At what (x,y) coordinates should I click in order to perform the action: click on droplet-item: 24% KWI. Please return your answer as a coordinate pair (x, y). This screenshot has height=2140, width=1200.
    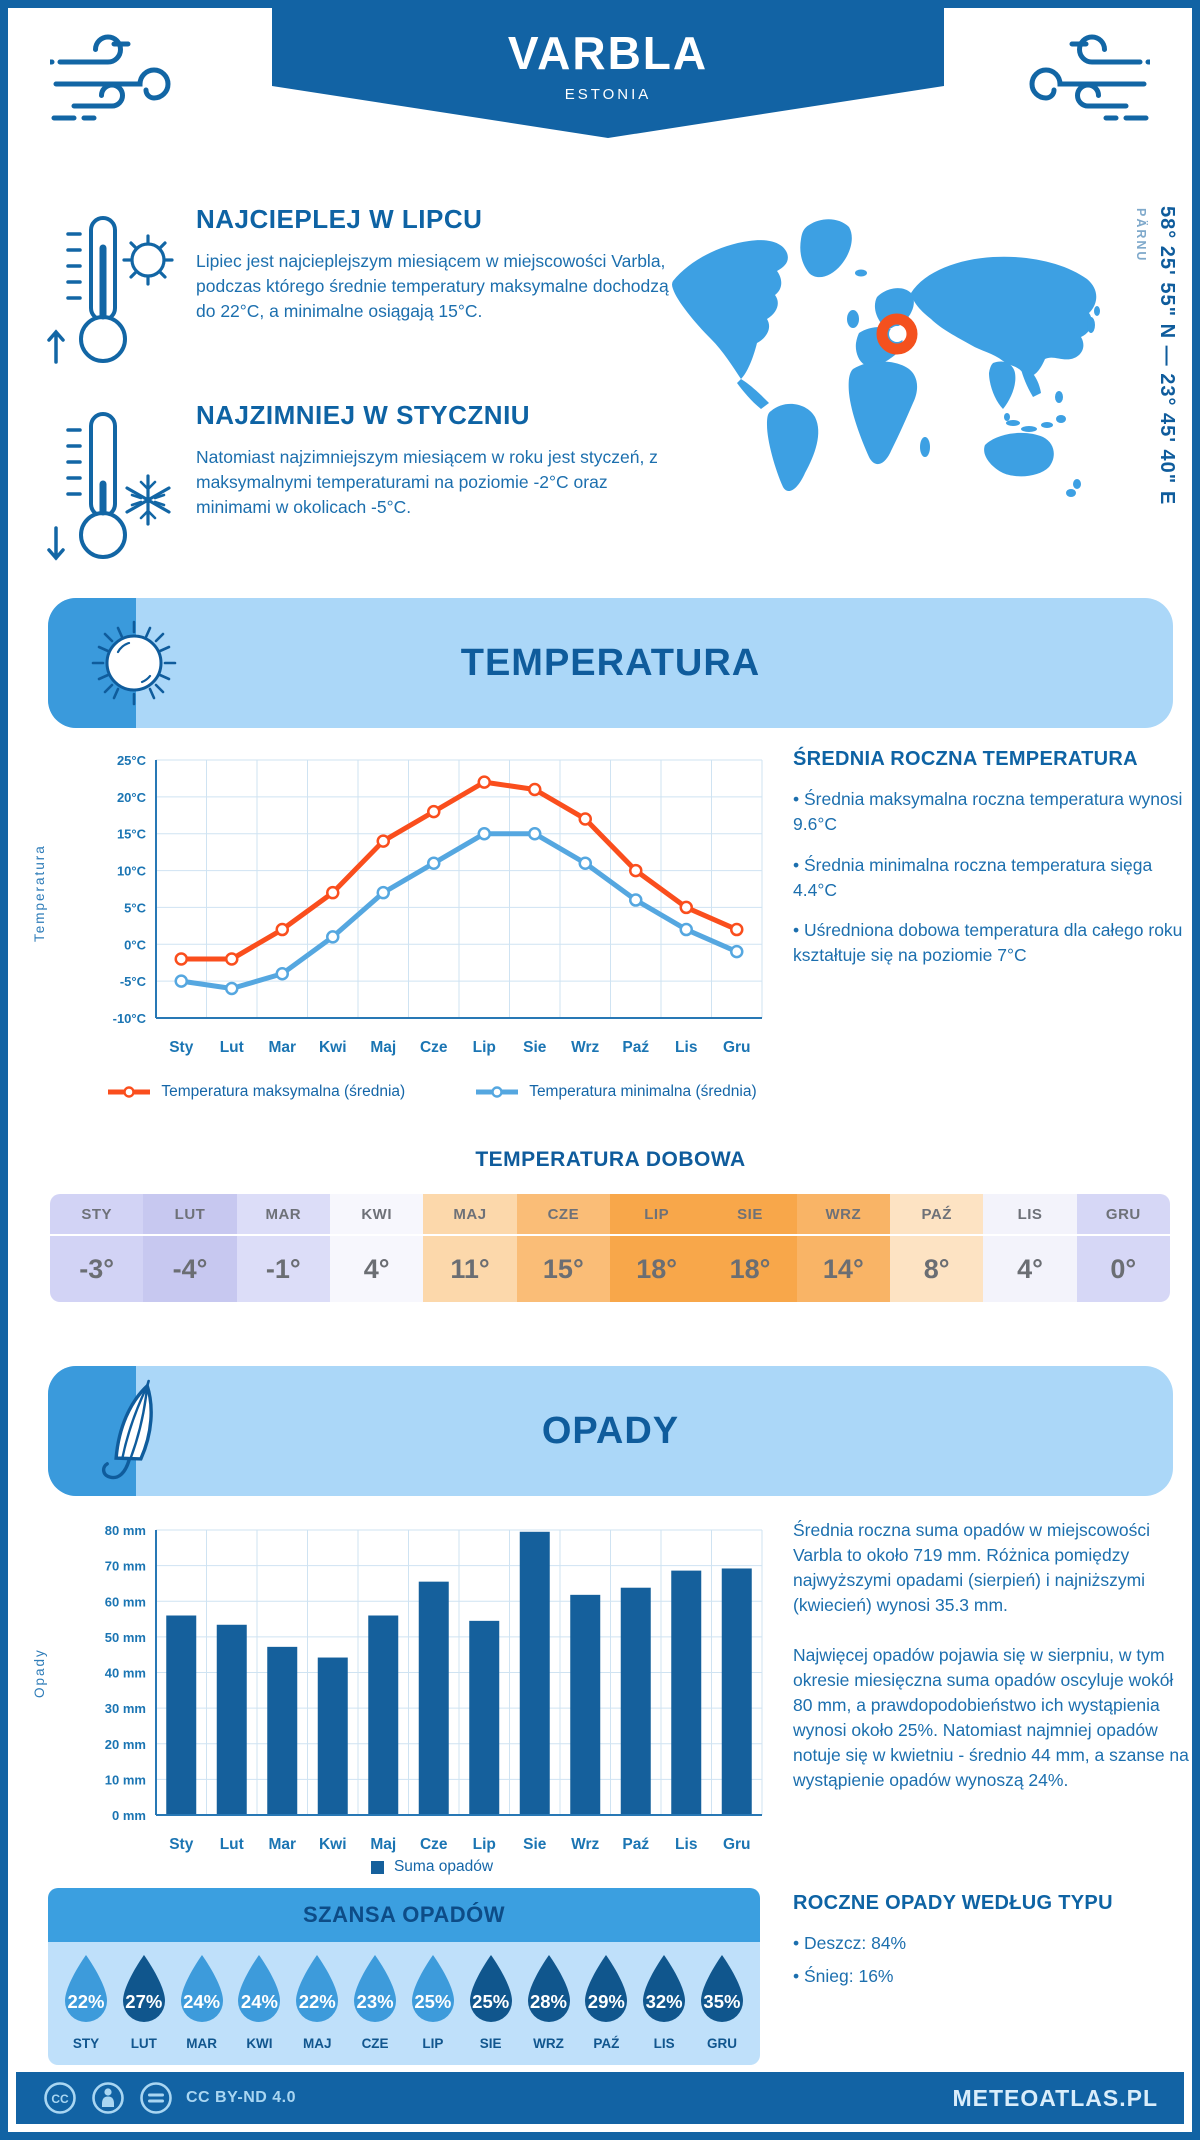
    Looking at the image, I should click on (259, 2002).